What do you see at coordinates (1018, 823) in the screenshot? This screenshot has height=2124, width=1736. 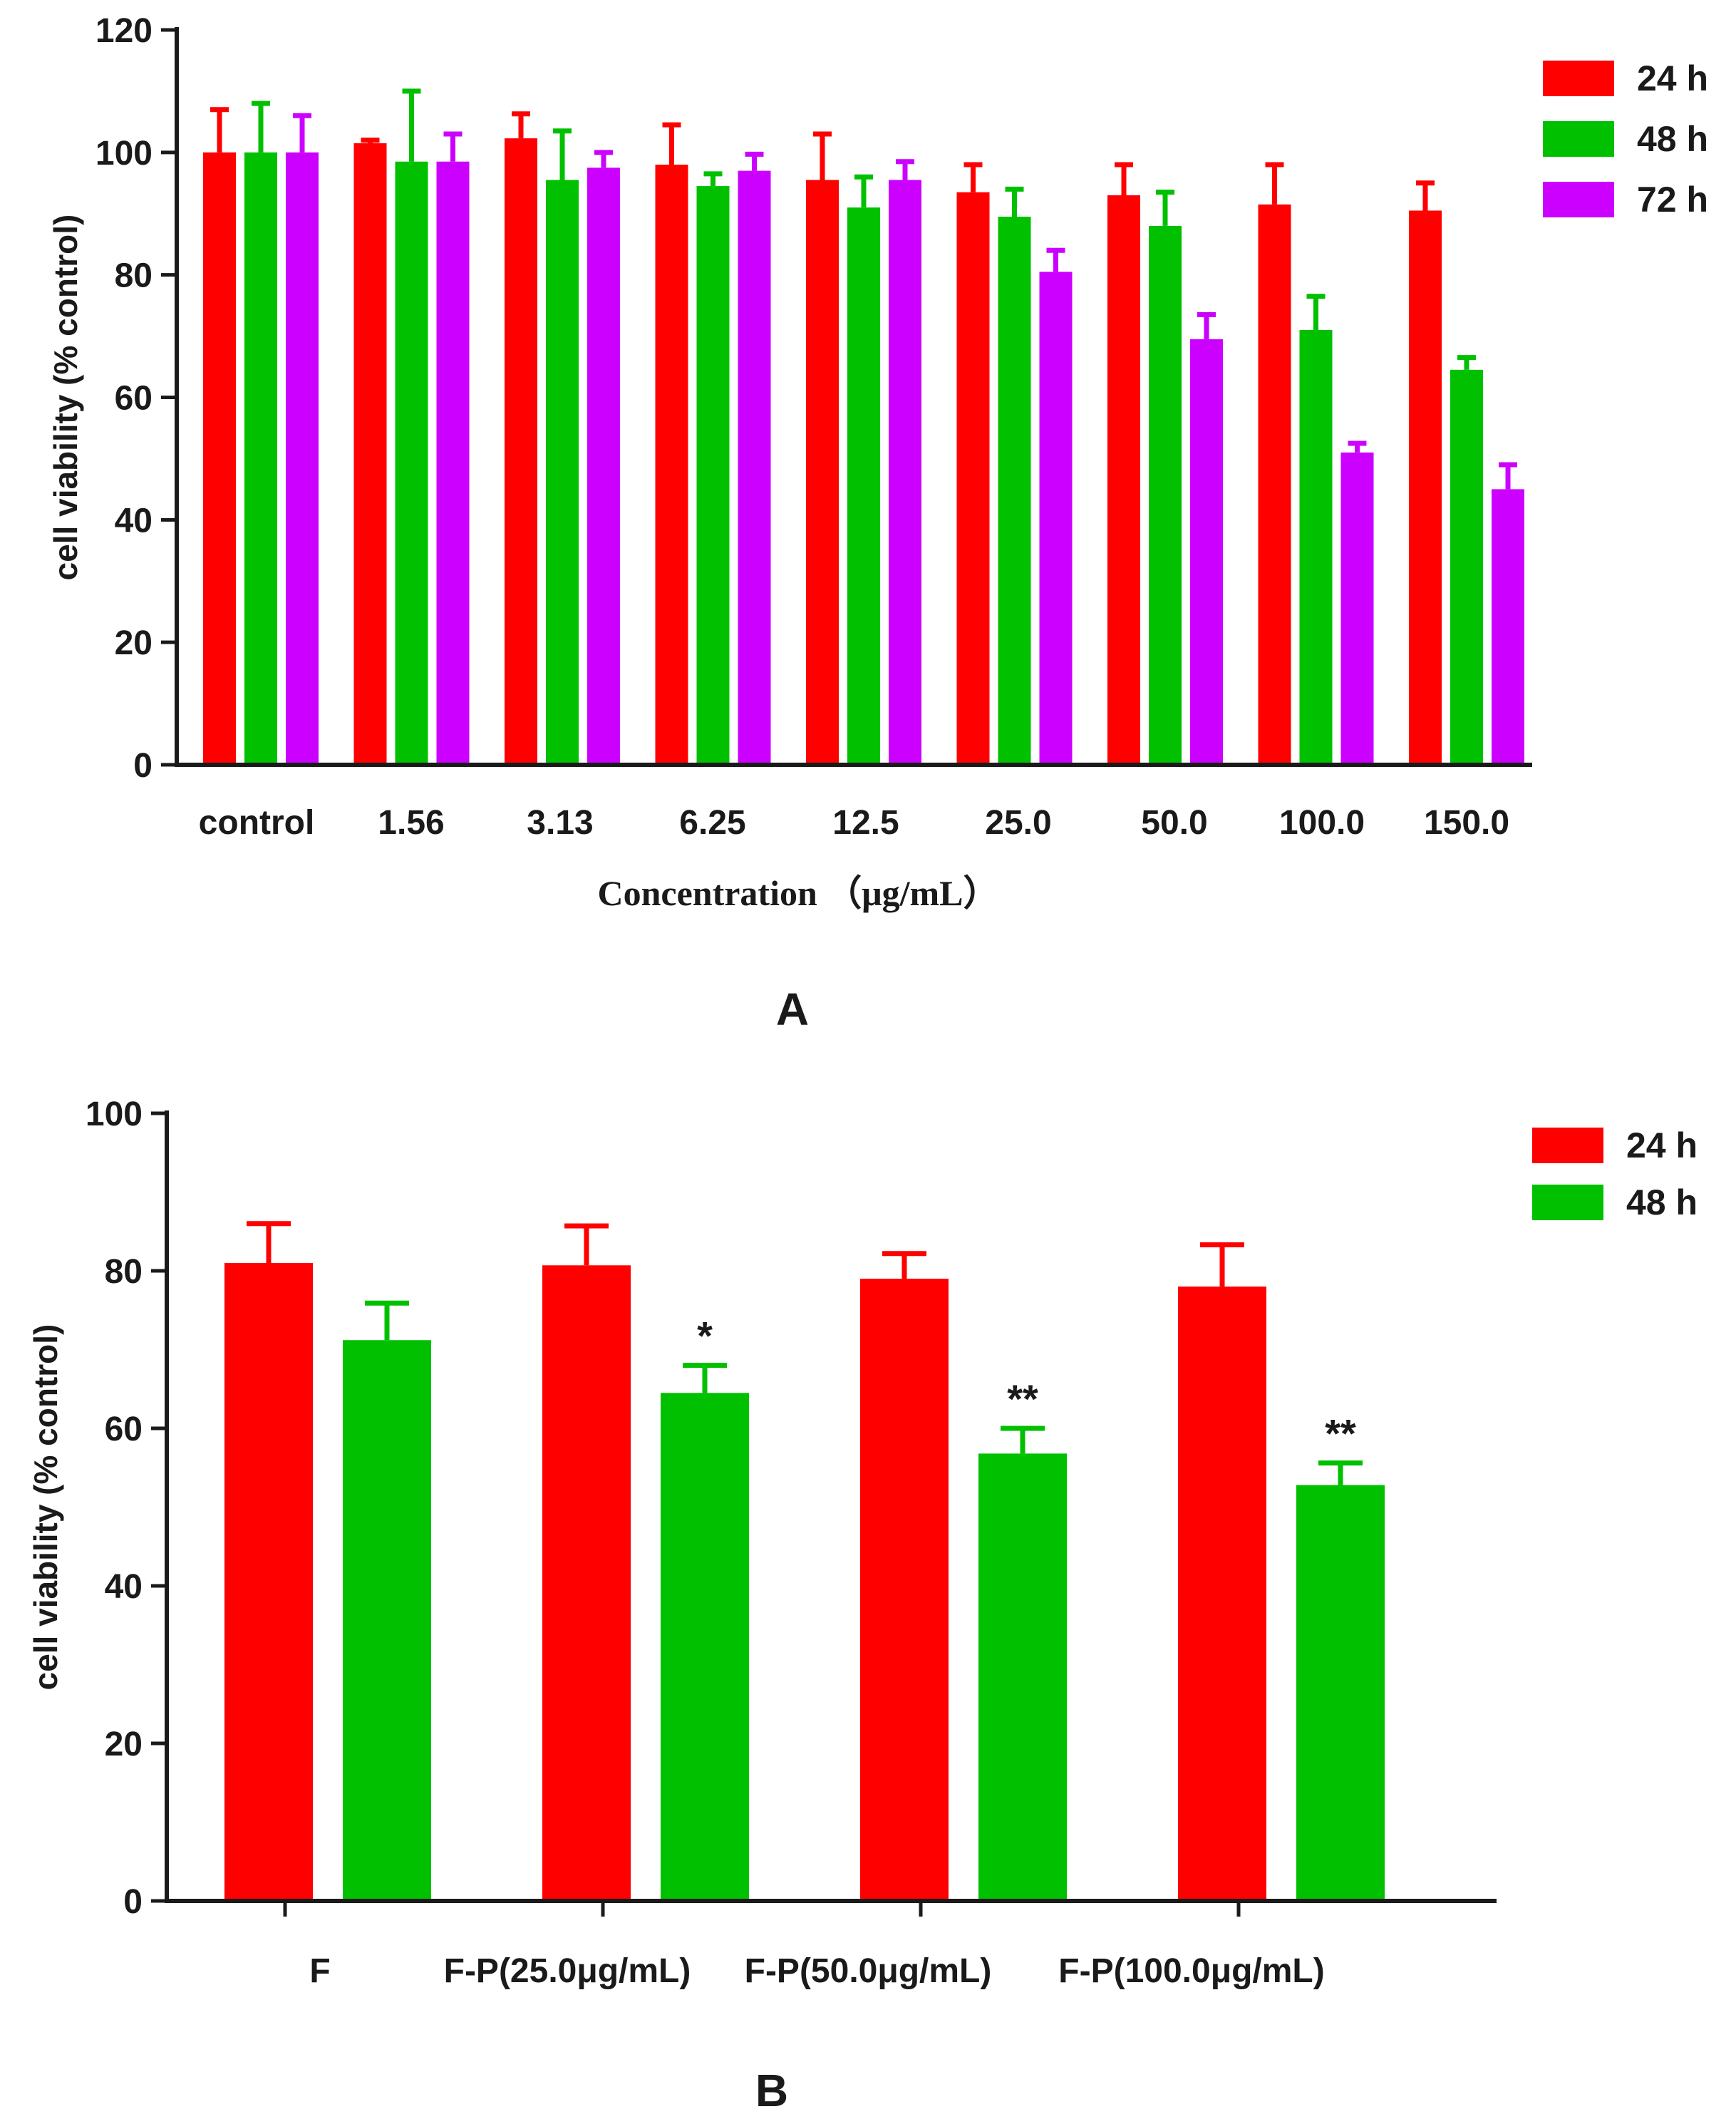 I see `x-tick-label: 25.0` at bounding box center [1018, 823].